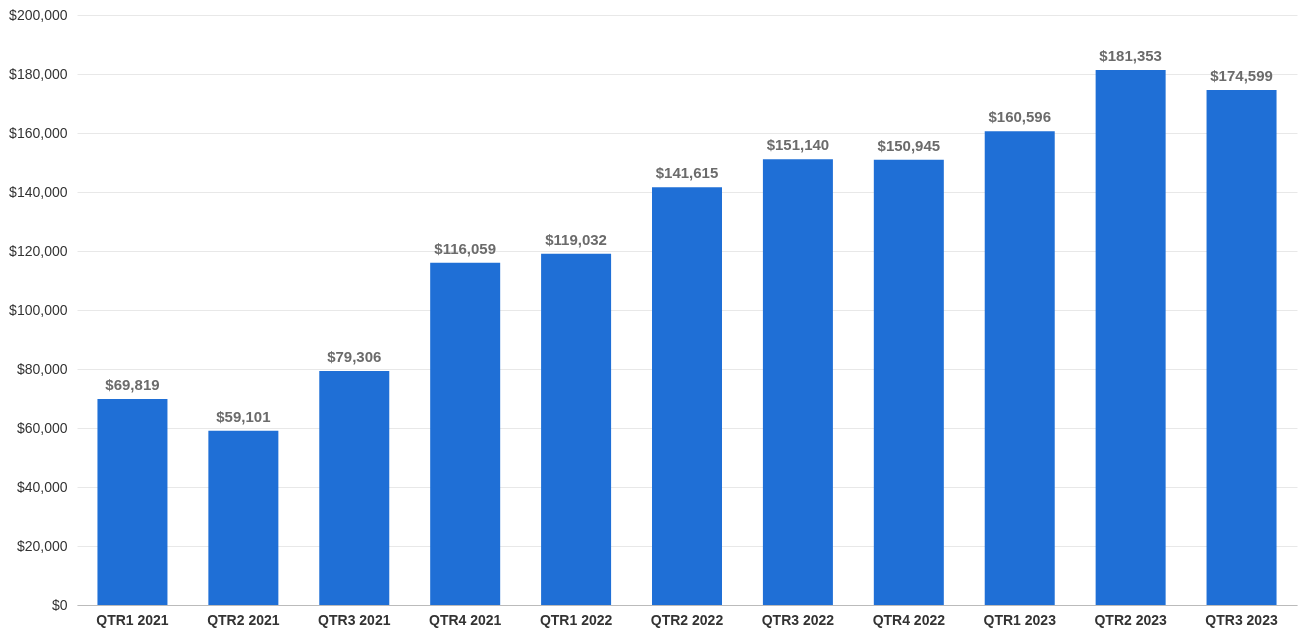  Describe the element at coordinates (132, 385) in the screenshot. I see `data-label: $69,819` at that location.